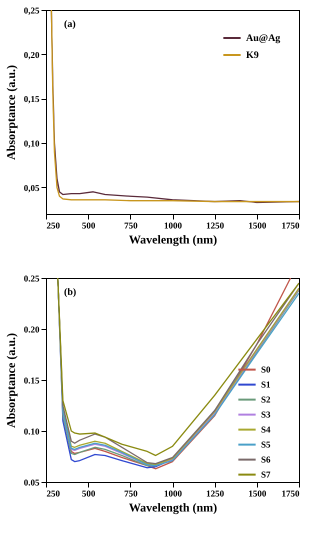 This screenshot has height=550, width=312. I want to click on legend-label: S5, so click(266, 445).